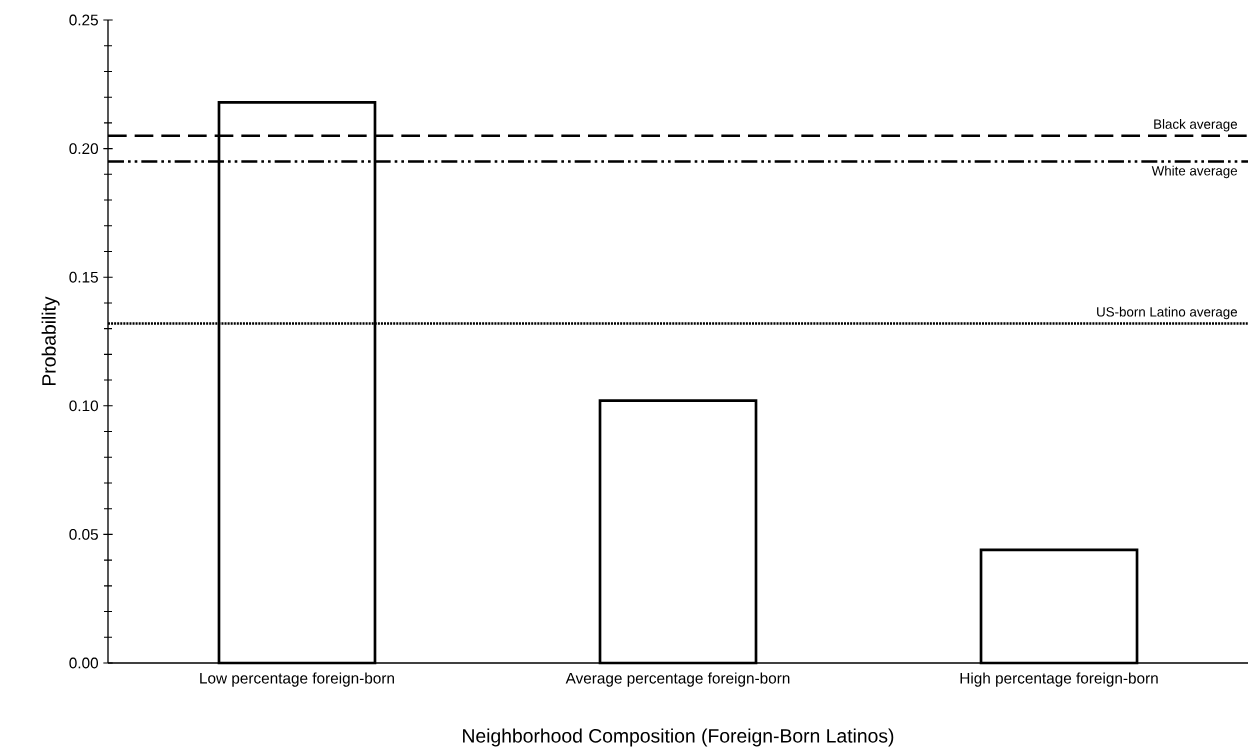 The height and width of the screenshot is (754, 1250). I want to click on ref-line-label: Black average, so click(1196, 125).